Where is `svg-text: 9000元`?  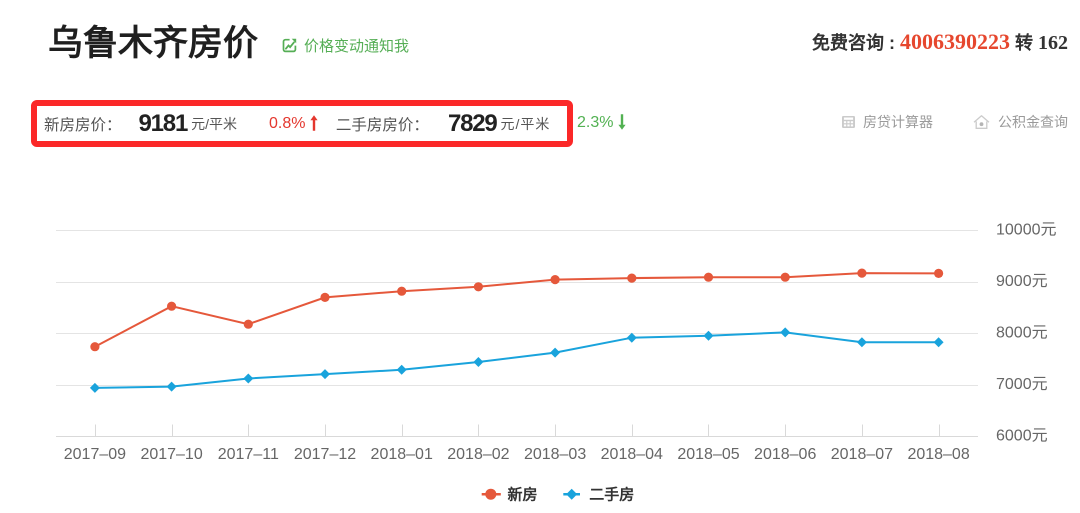 svg-text: 9000元 is located at coordinates (1022, 281).